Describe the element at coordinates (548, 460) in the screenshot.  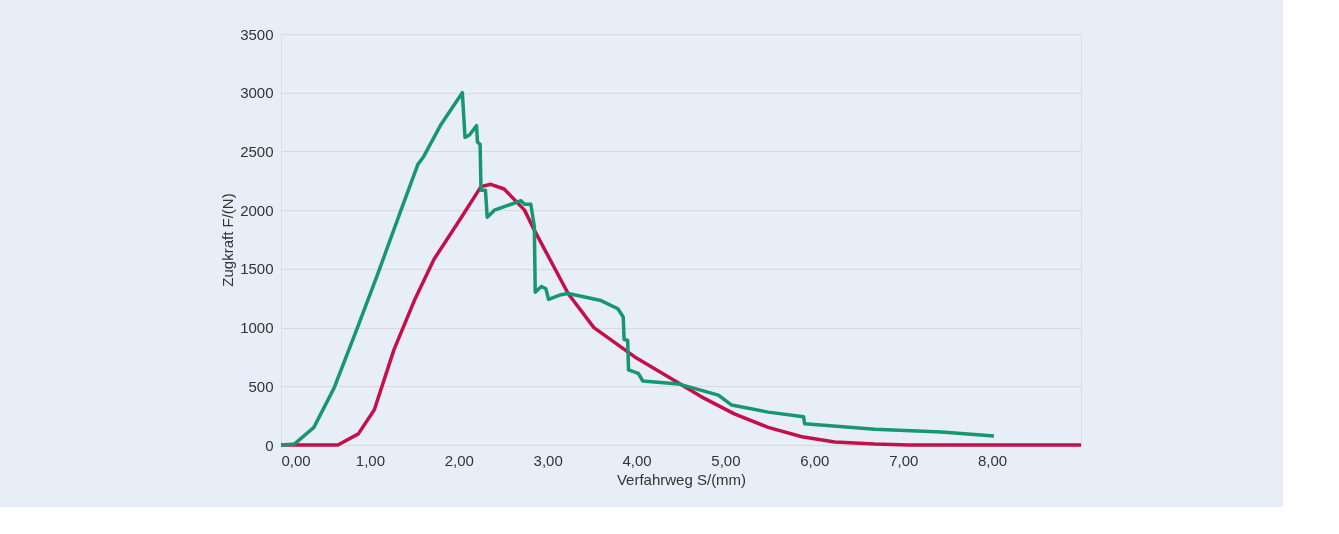
I see `x-tick-label: 3,00` at that location.